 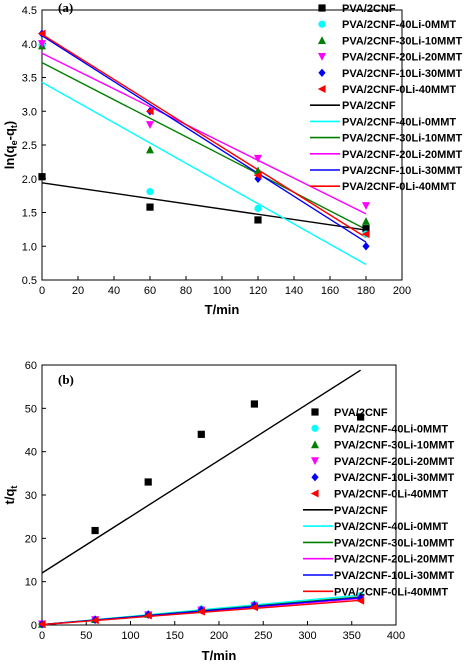 What do you see at coordinates (29, 214) in the screenshot?
I see `y-tick-label: 1.5` at bounding box center [29, 214].